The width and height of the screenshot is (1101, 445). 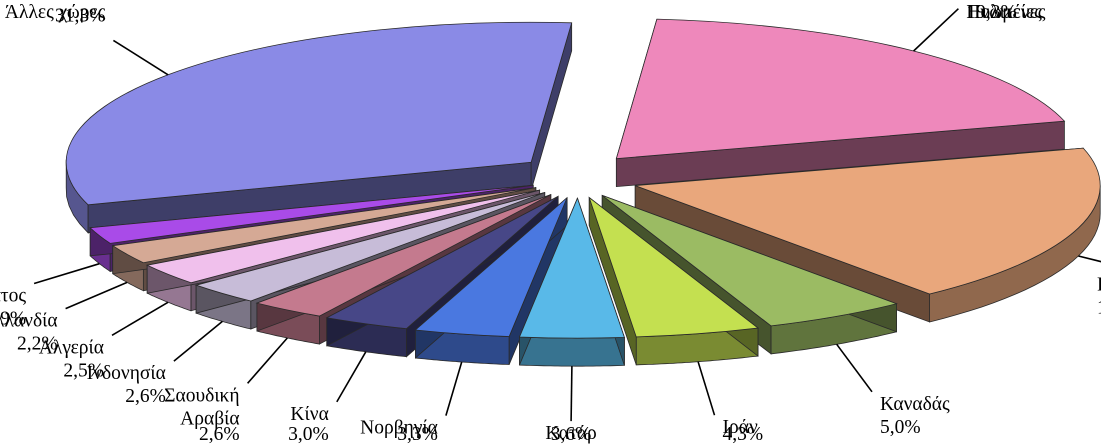 What do you see at coordinates (1099, 308) in the screenshot?
I see `slice-value-label-ρωσία: 18,4%` at bounding box center [1099, 308].